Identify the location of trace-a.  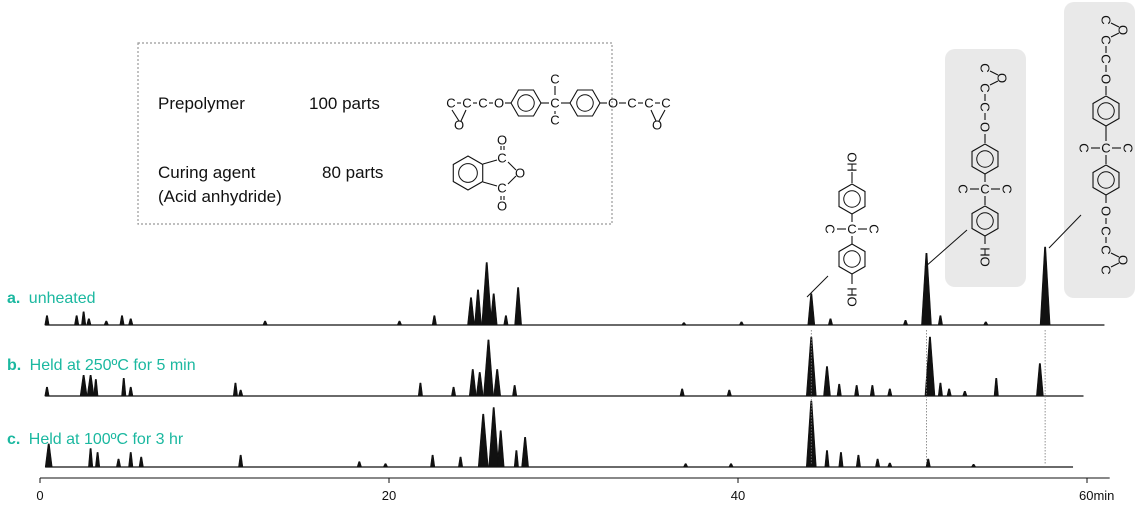
(574, 286).